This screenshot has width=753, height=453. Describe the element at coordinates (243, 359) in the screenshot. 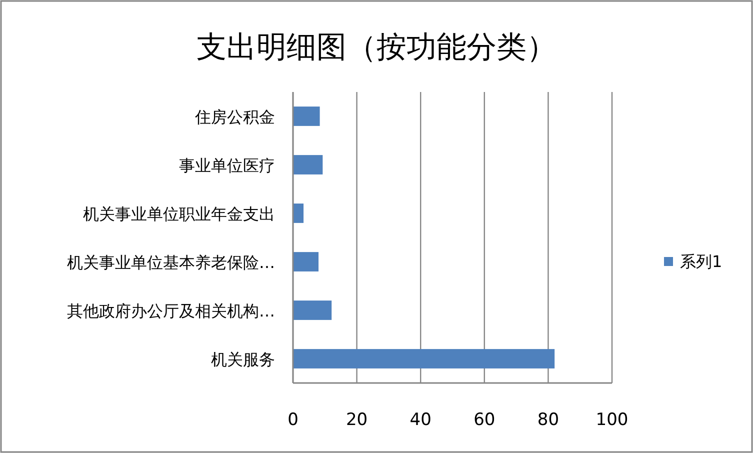

I see `y-tick-label: 机关服务` at that location.